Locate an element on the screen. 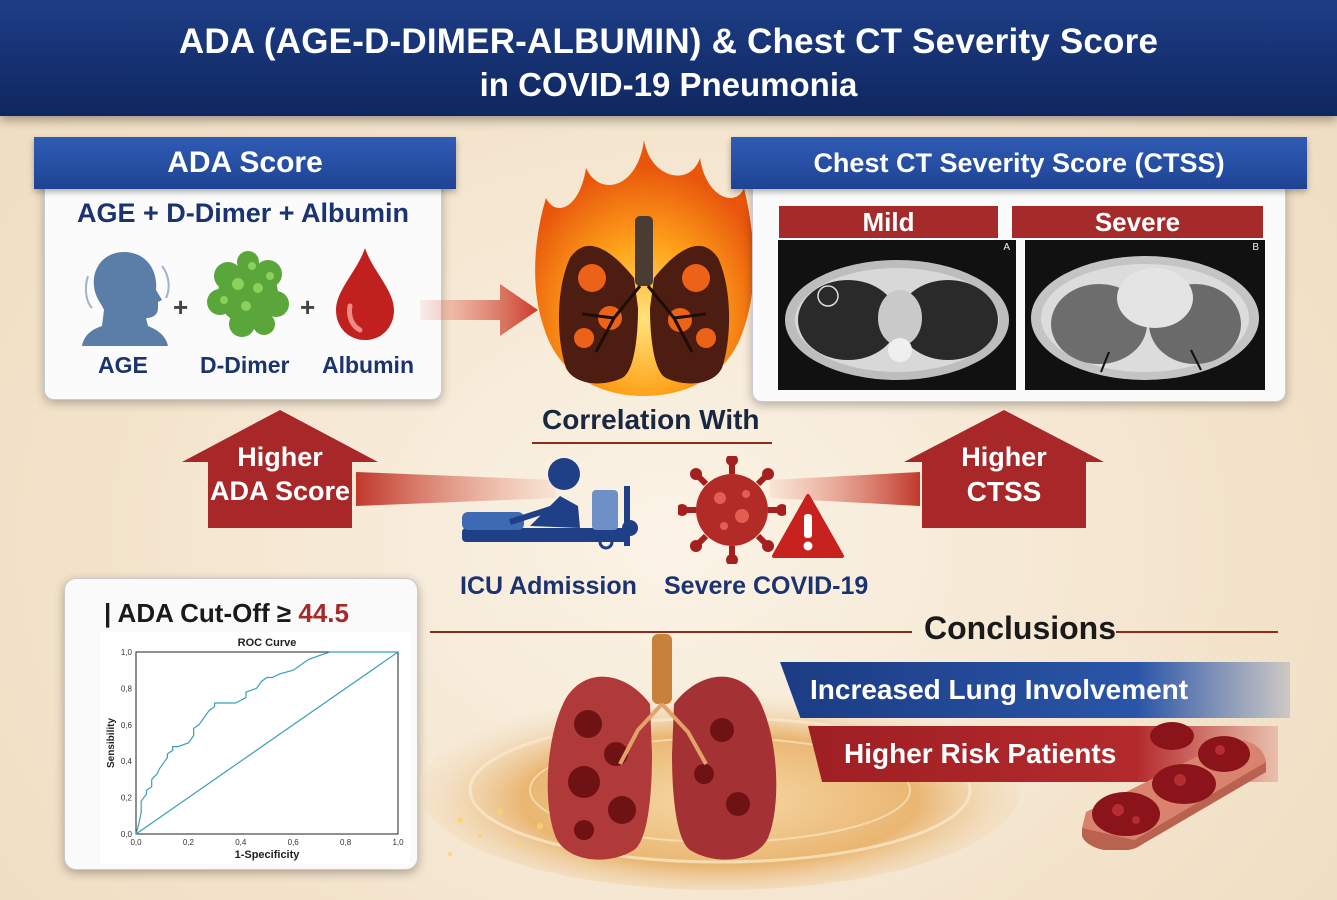 The width and height of the screenshot is (1337, 900). higher-ada-arrow: Higher ADA Score is located at coordinates (280, 469).